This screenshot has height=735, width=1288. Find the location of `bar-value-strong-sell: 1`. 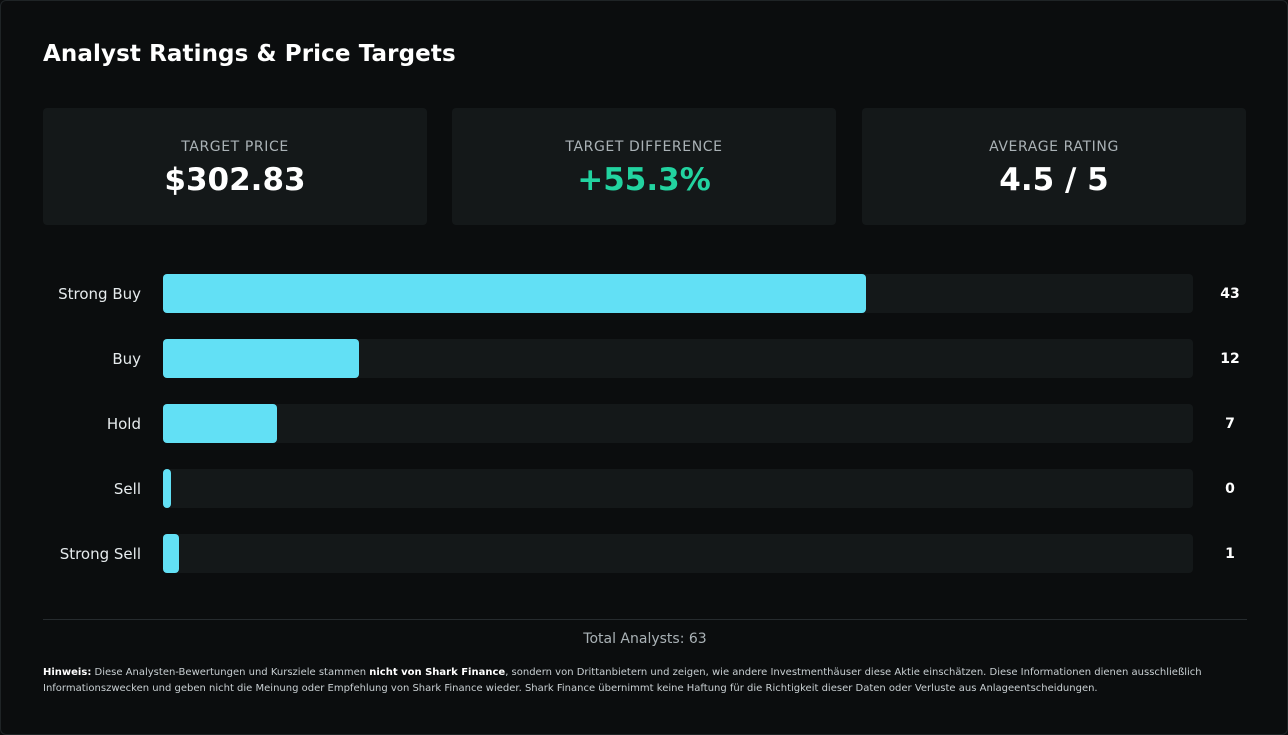

bar-value-strong-sell: 1 is located at coordinates (1230, 554).